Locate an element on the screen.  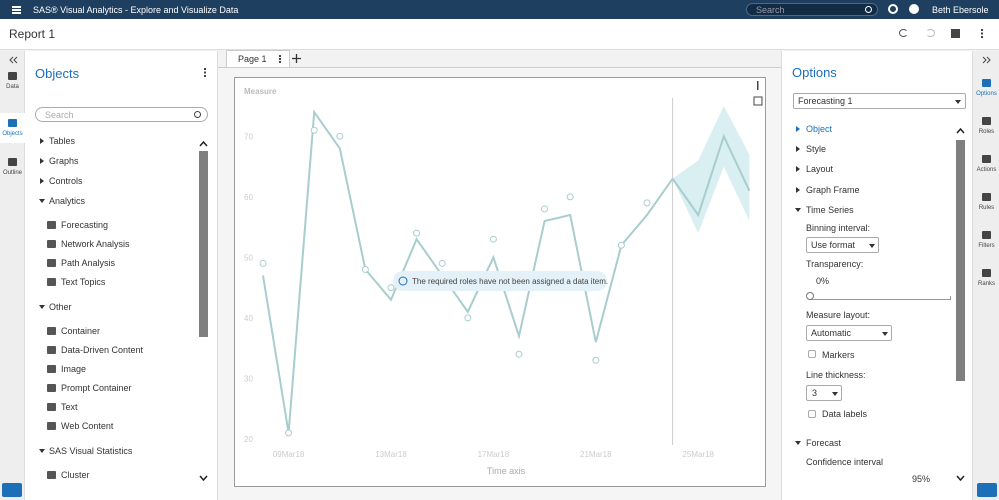
report-title: Report 1 is located at coordinates (32, 34).